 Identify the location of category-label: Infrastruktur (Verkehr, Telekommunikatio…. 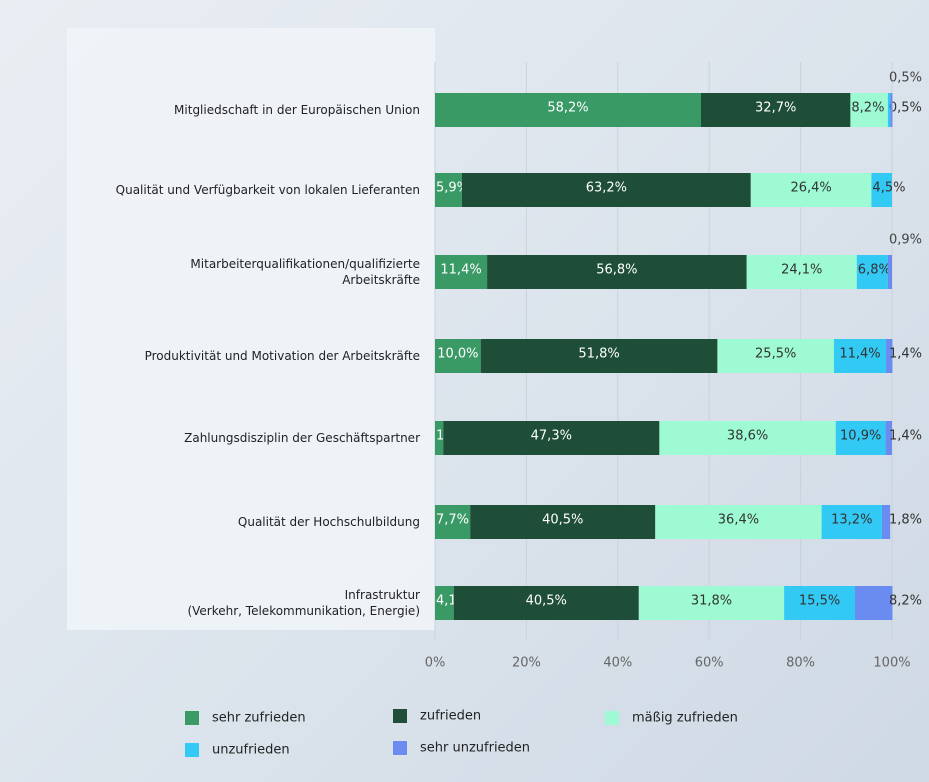
(303, 603).